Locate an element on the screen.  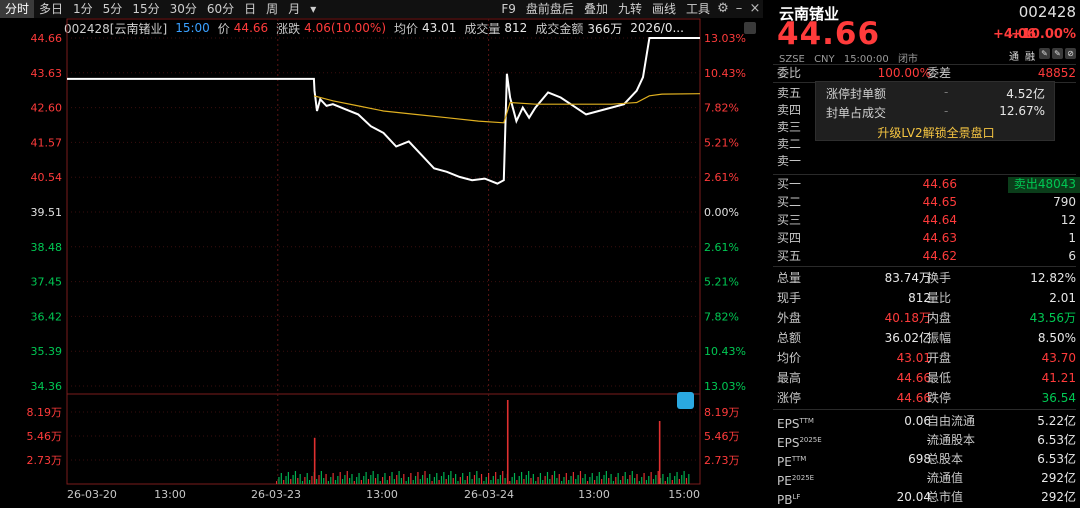
fundamental-label-main: PE is located at coordinates (784, 481).